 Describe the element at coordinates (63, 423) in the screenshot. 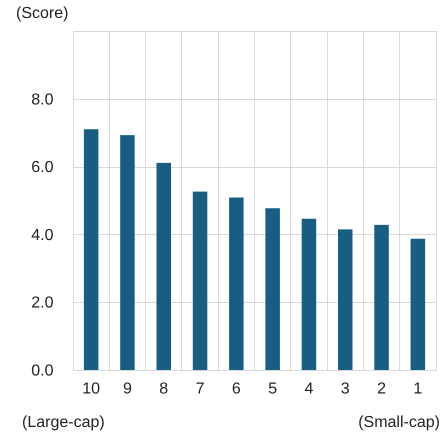

I see `text: (Large-cap)` at that location.